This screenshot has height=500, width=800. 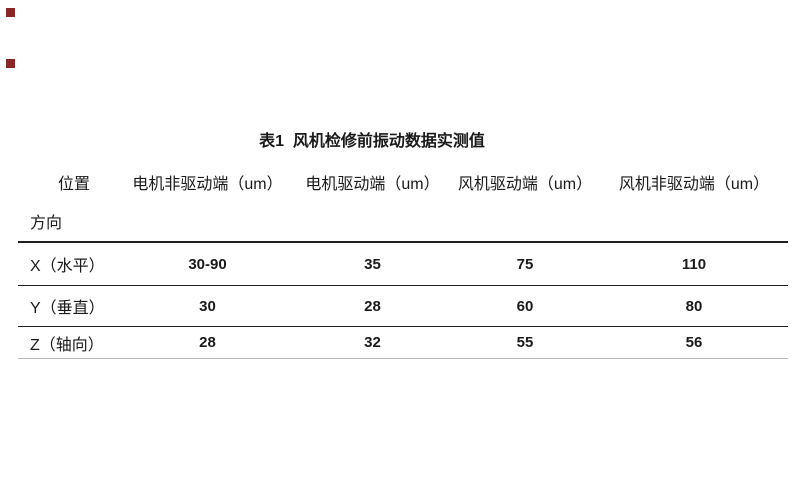 What do you see at coordinates (694, 342) in the screenshot?
I see `cell-value: 56` at bounding box center [694, 342].